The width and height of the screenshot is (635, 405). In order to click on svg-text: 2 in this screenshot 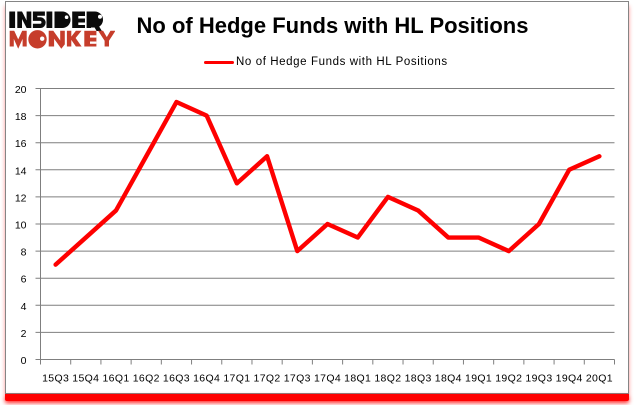, I will do `click(24, 334)`.